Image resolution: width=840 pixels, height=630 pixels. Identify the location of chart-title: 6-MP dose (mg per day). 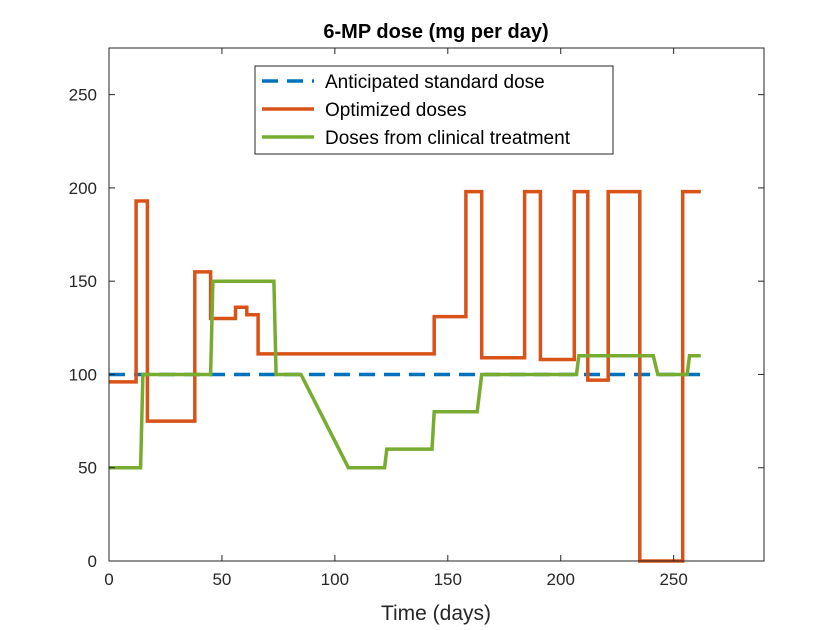
(435, 32).